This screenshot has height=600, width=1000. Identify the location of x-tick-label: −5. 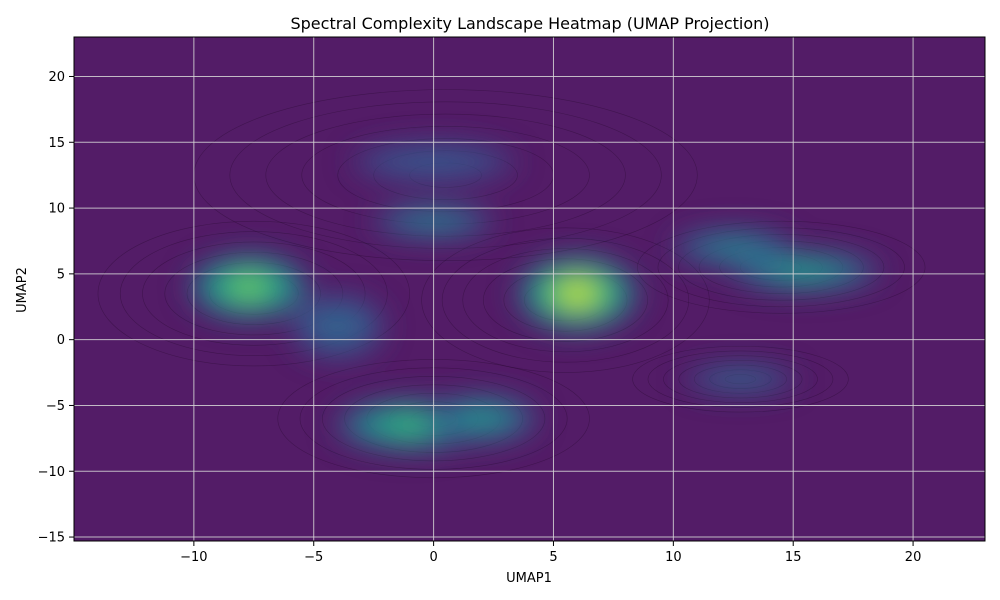
(313, 557).